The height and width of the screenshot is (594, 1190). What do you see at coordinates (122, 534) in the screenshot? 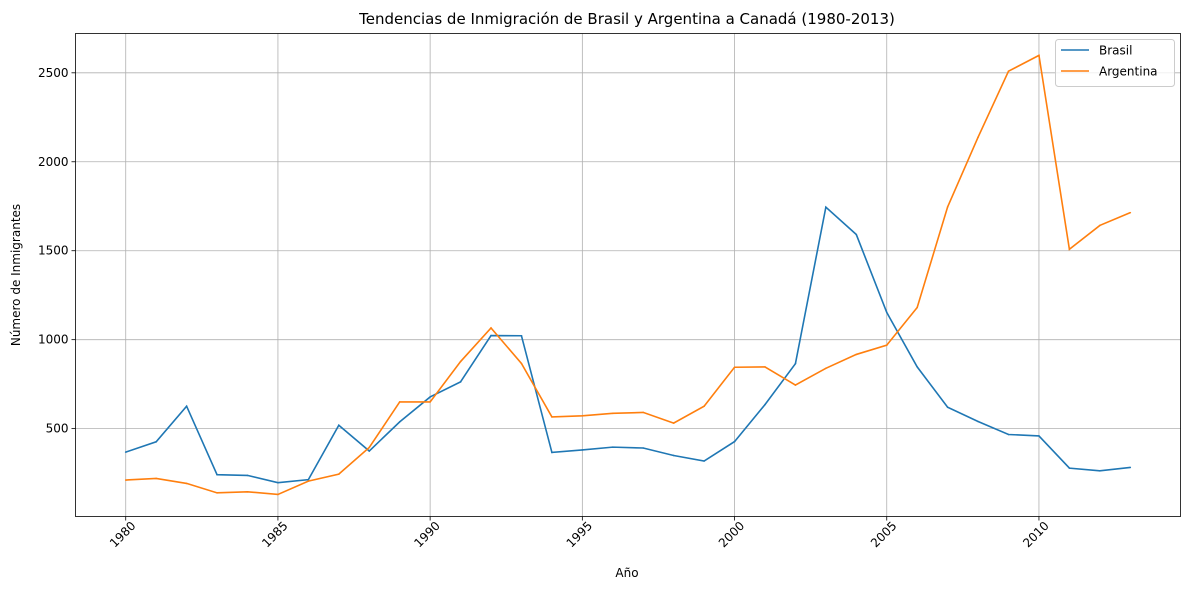
I see `x-tick-label: 1980` at bounding box center [122, 534].